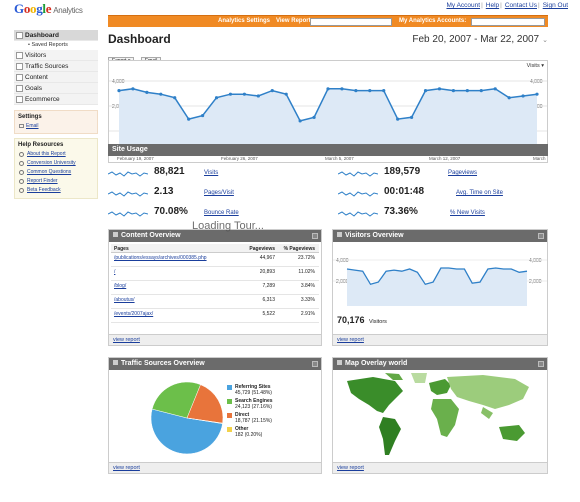  I want to click on legend-item: Direct 18,787 (21.15%), so click(273, 419).